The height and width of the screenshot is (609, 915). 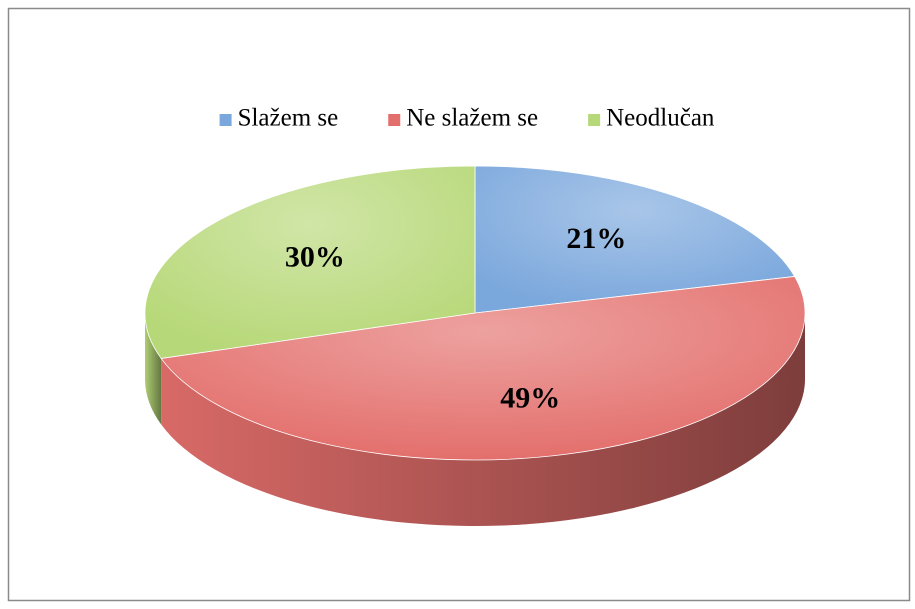 What do you see at coordinates (315, 256) in the screenshot?
I see `value-label: 30%` at bounding box center [315, 256].